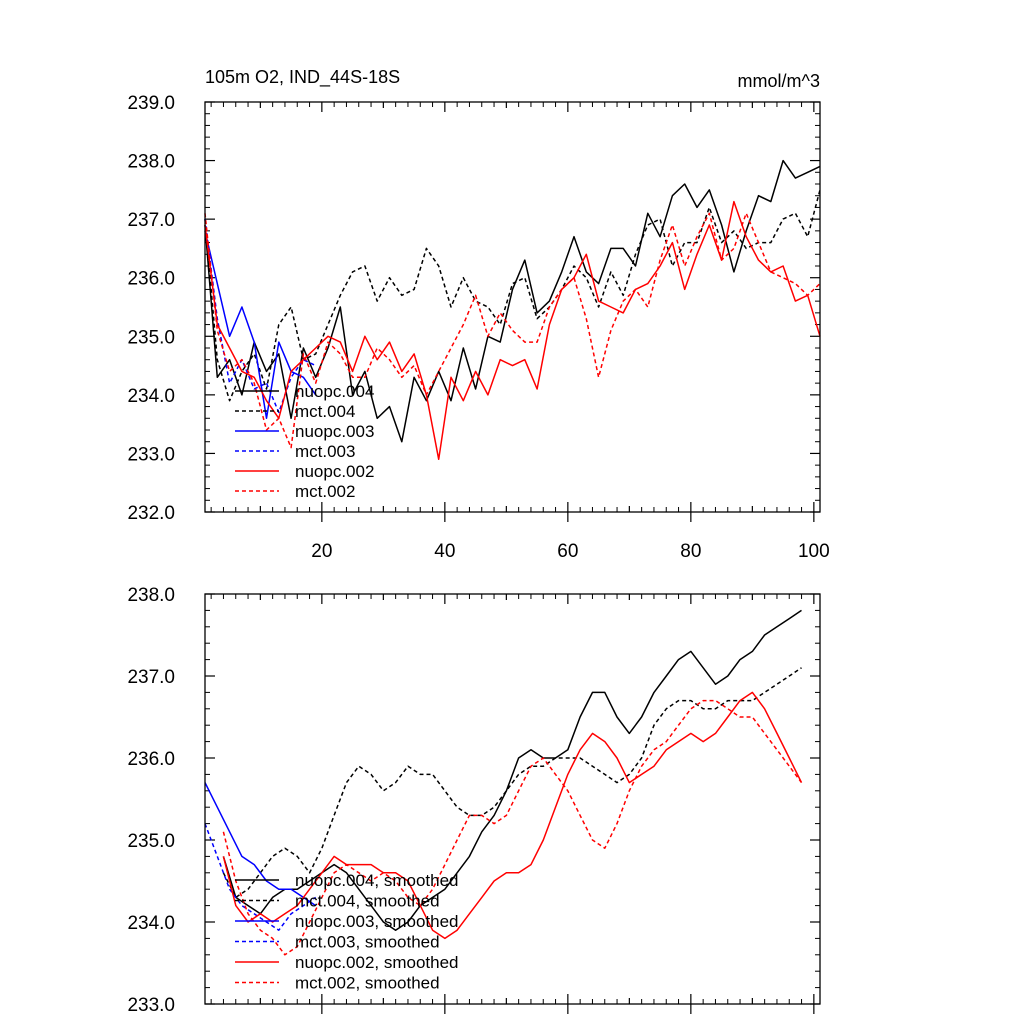  What do you see at coordinates (325, 411) in the screenshot?
I see `legend-label: mct.004` at bounding box center [325, 411].